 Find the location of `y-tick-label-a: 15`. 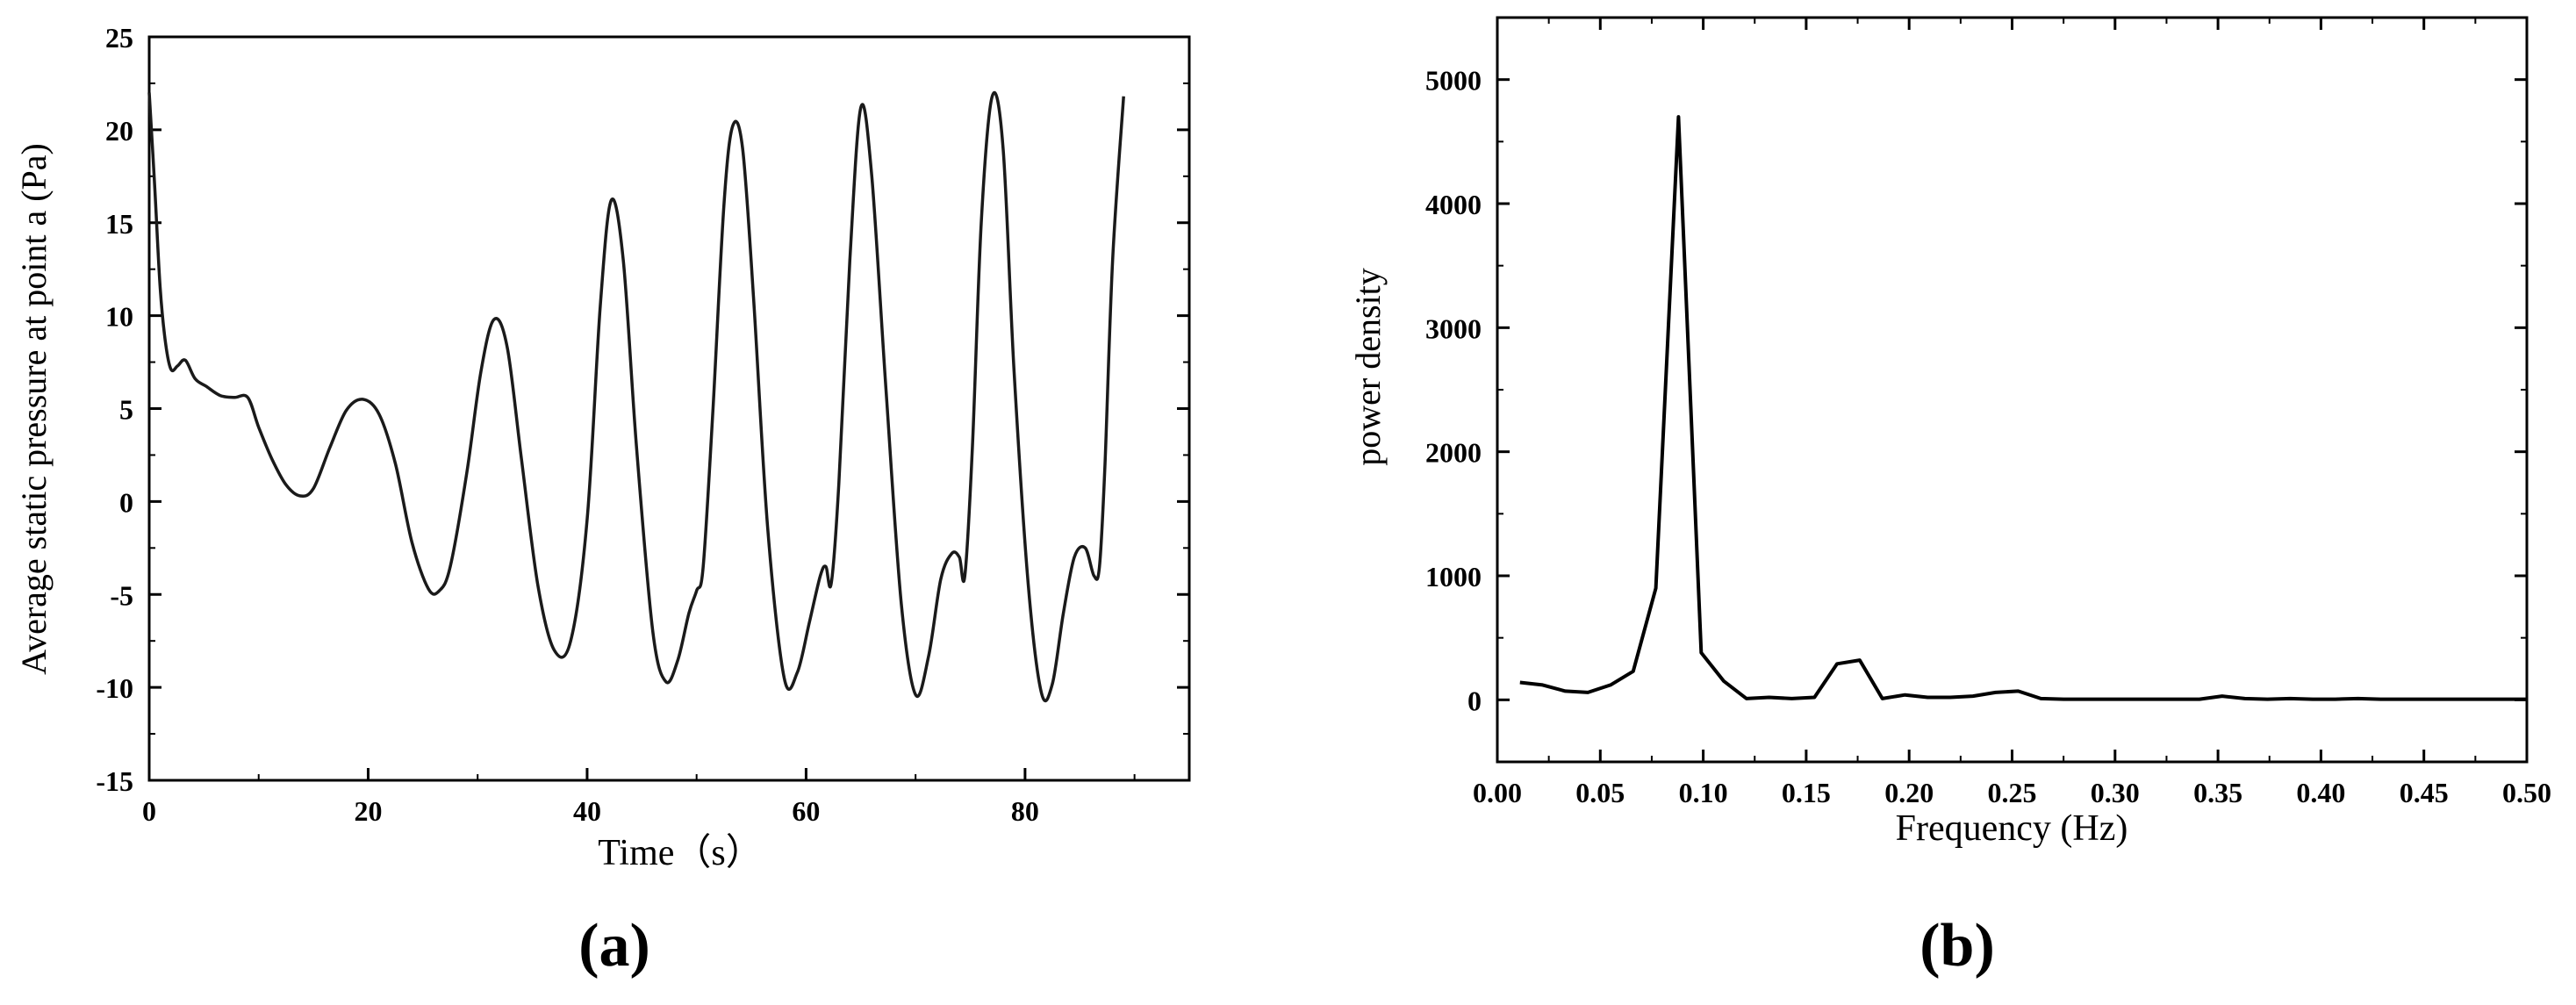

y-tick-label-a: 15 is located at coordinates (119, 224).